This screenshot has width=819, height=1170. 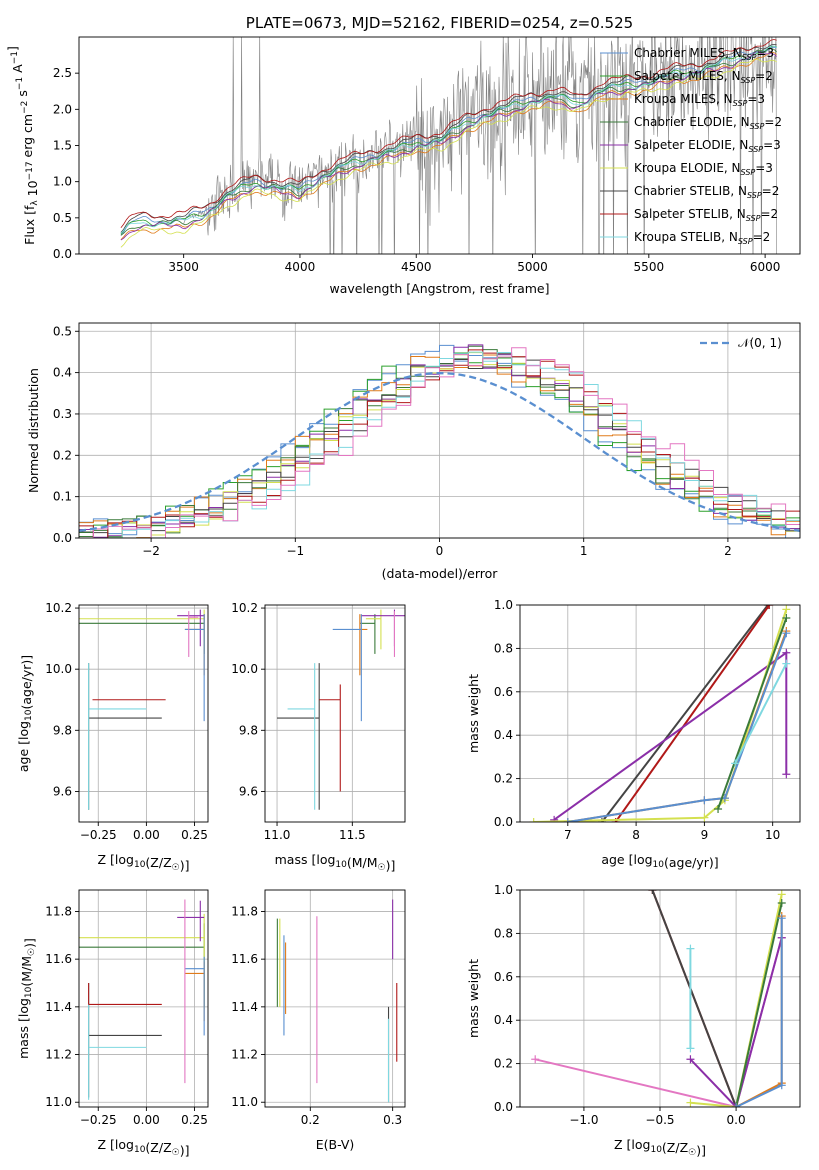 What do you see at coordinates (690, 191) in the screenshot?
I see `legend-part: Chabrier STELIB, N` at bounding box center [690, 191].